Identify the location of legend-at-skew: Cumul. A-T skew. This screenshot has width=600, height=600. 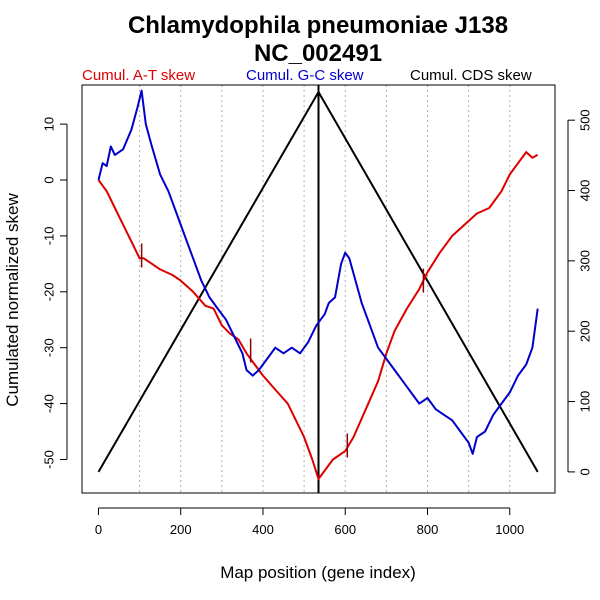
(138, 75).